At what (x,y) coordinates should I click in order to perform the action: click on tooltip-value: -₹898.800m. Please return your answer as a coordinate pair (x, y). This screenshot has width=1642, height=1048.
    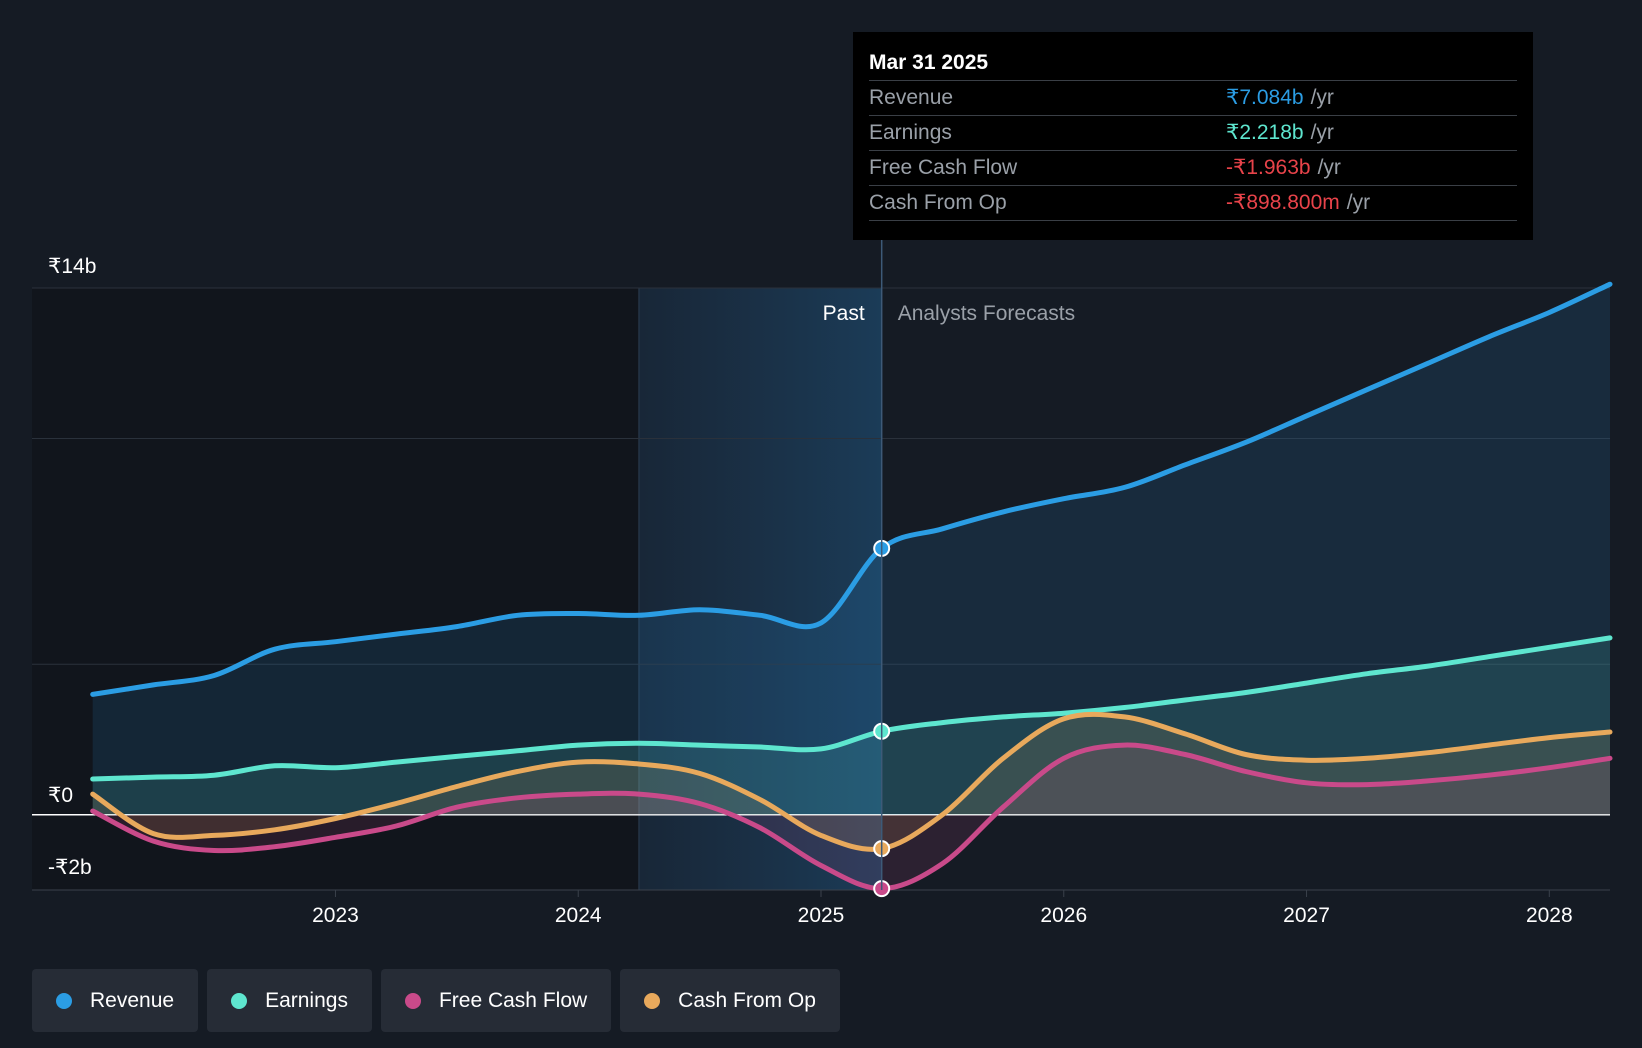
    Looking at the image, I should click on (1283, 202).